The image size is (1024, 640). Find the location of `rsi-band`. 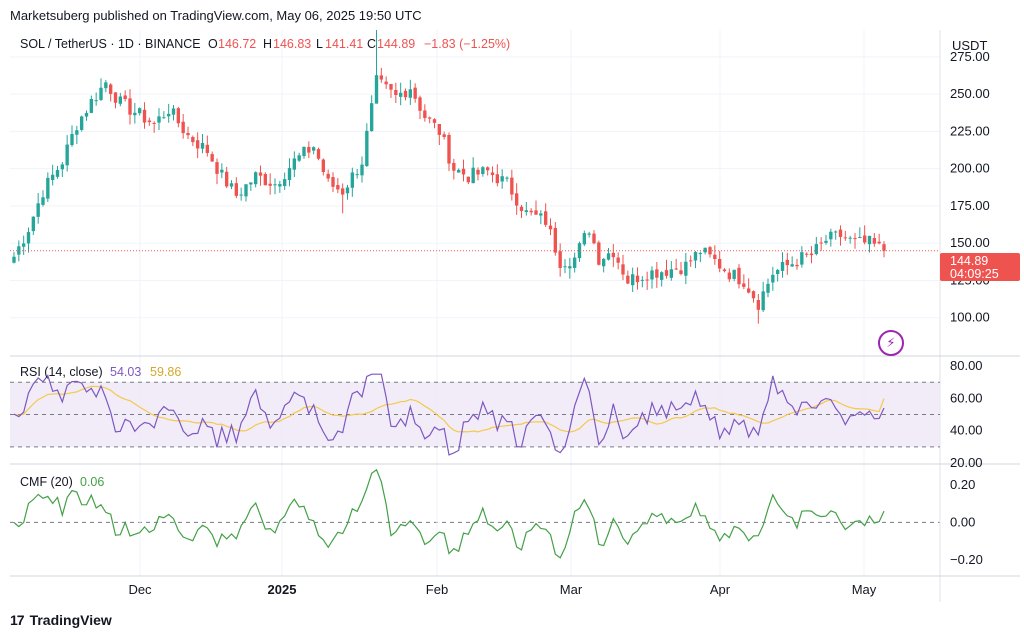

rsi-band is located at coordinates (475, 414).